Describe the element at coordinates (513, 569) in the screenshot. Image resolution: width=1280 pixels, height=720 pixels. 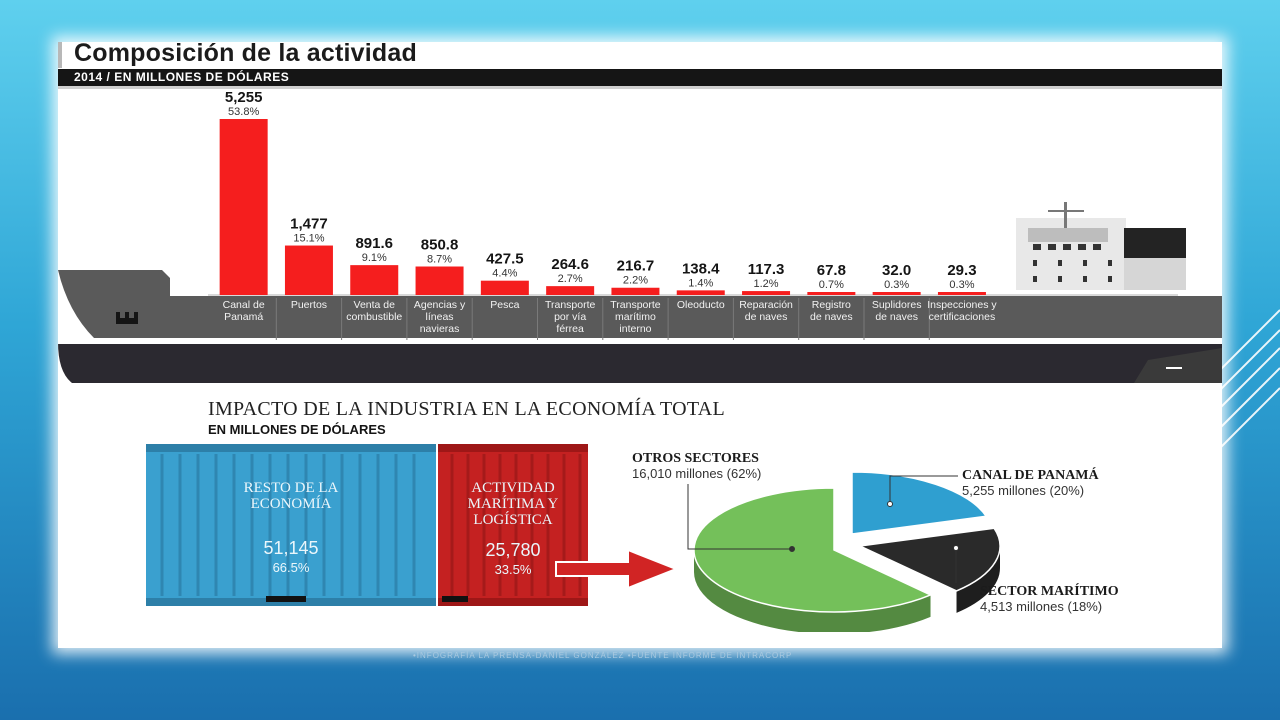
I see `container-red-percent: 33.5%` at that location.